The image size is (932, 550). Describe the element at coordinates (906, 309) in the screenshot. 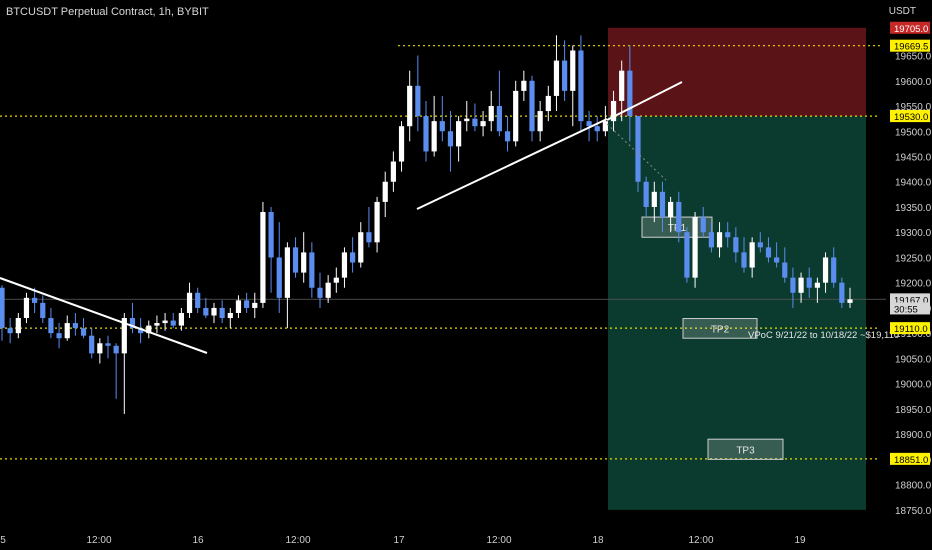

I see `price-label-text: 30:55` at that location.